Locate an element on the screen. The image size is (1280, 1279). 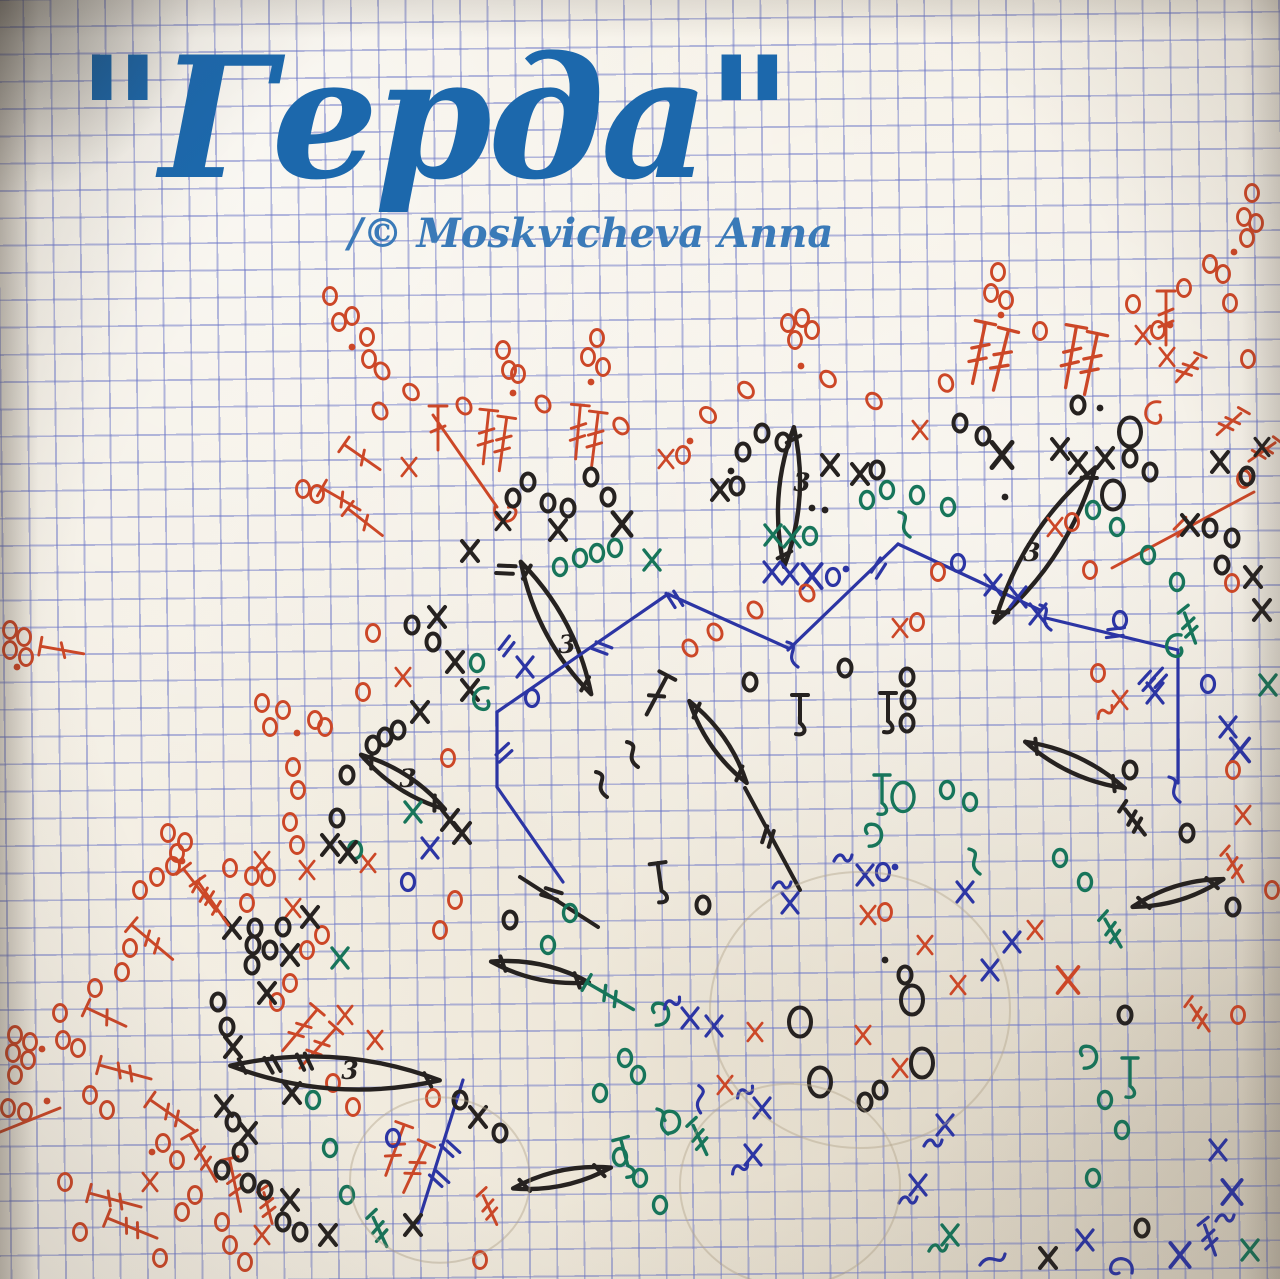
crochet-symbol-s is located at coordinates (904, 524).